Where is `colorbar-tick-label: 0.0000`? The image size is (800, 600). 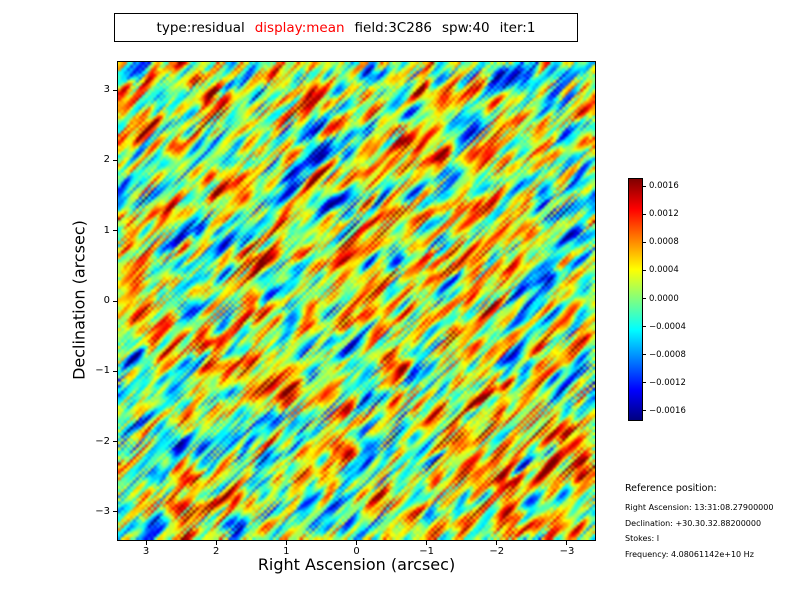
colorbar-tick-label: 0.0000 is located at coordinates (664, 298).